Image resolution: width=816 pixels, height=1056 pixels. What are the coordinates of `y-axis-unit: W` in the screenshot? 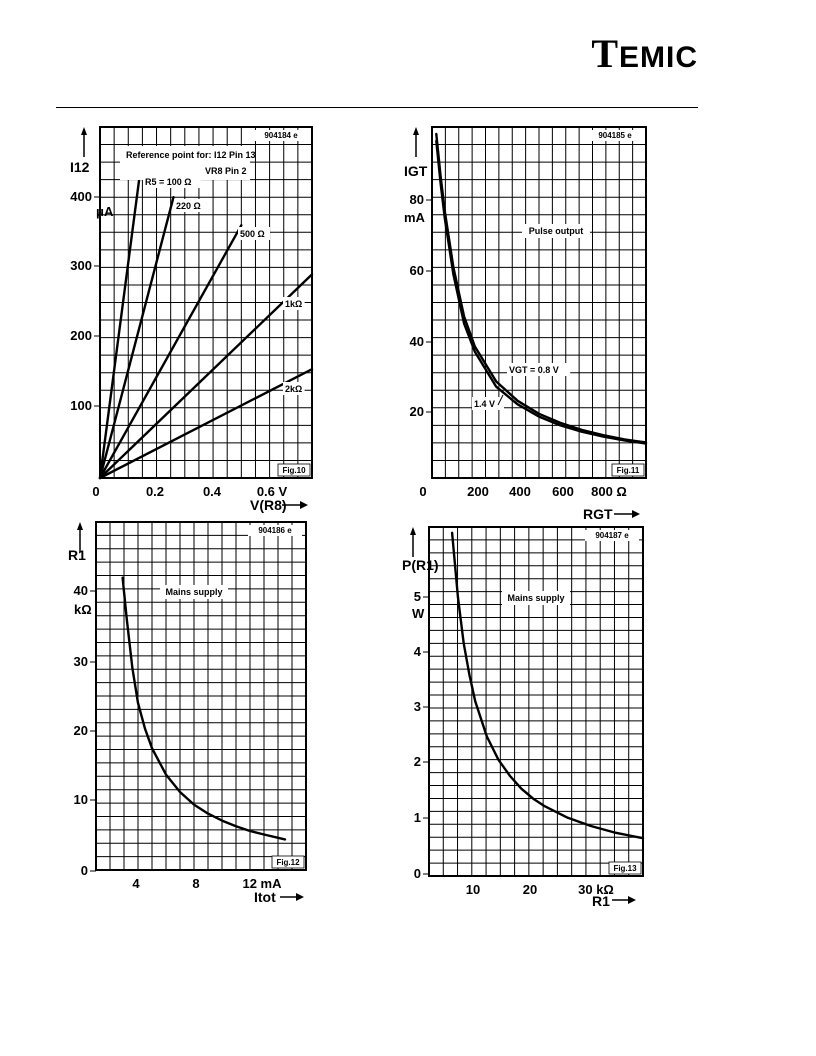 It's located at (418, 613).